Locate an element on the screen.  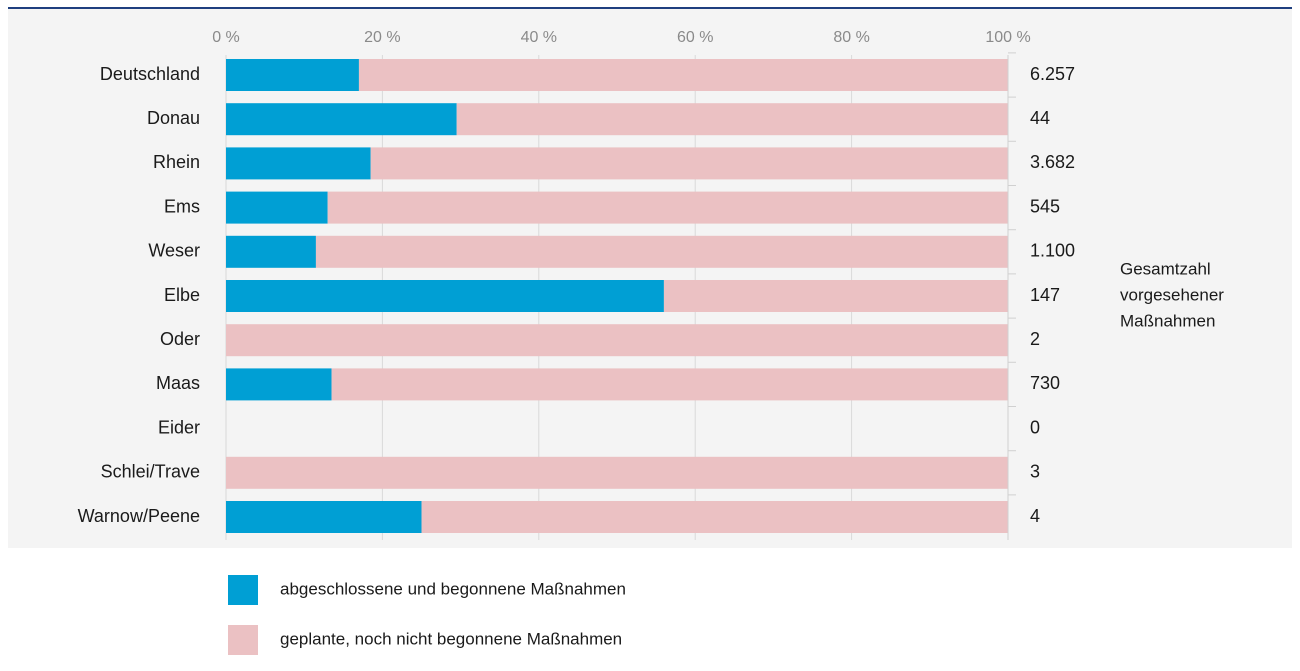
total-label: 4 is located at coordinates (1035, 516).